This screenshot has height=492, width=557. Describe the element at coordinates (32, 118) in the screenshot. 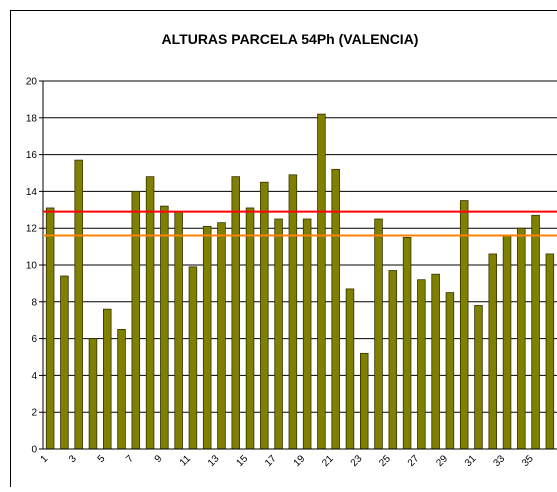

I see `y-tick-label: 18` at that location.